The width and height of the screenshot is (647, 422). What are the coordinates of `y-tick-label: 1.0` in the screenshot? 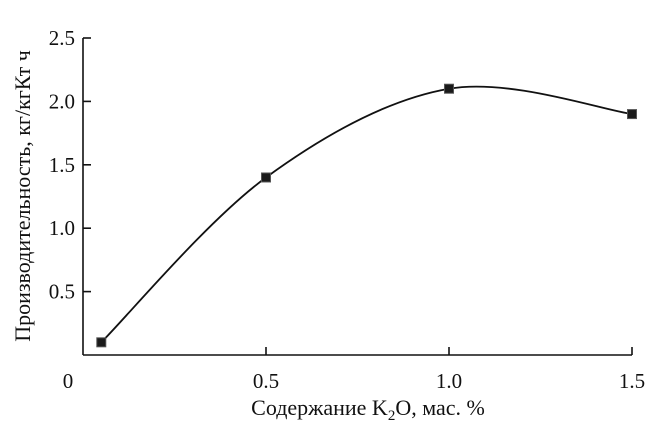 It's located at (62, 228).